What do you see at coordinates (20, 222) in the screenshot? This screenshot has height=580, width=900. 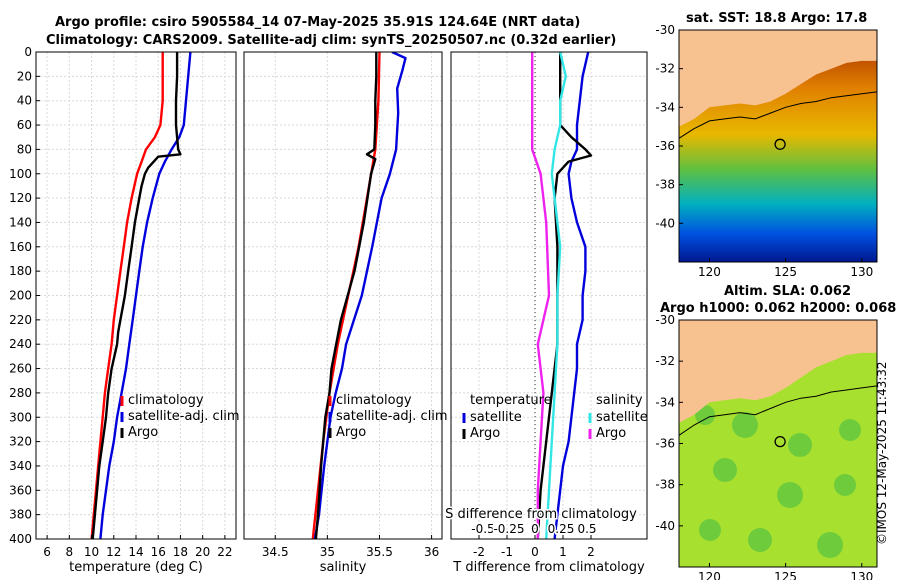 I see `y-tick-label: 140` at bounding box center [20, 222].